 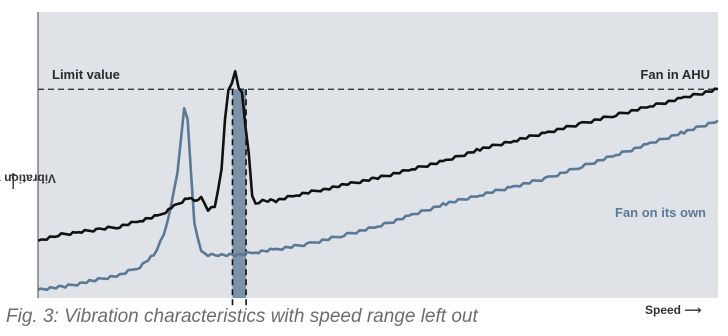 What do you see at coordinates (660, 212) in the screenshot?
I see `annotation-fan-on-its-own: Fan on its own` at bounding box center [660, 212].